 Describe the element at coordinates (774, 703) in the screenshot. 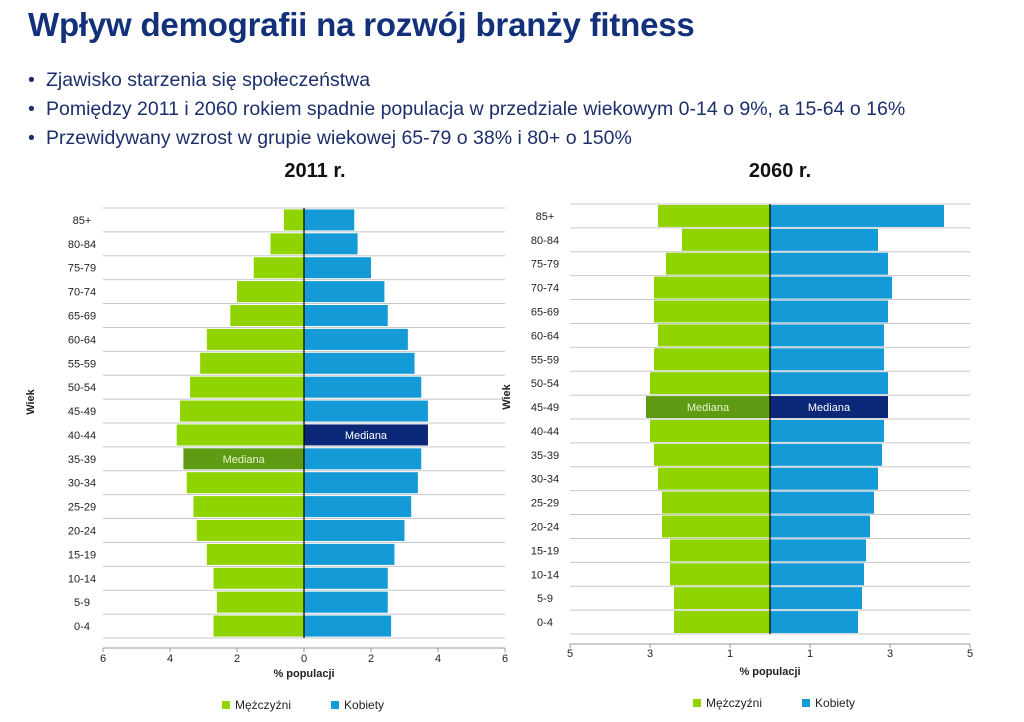

I see `legend-2060: Mężczyźni Kobiety` at that location.